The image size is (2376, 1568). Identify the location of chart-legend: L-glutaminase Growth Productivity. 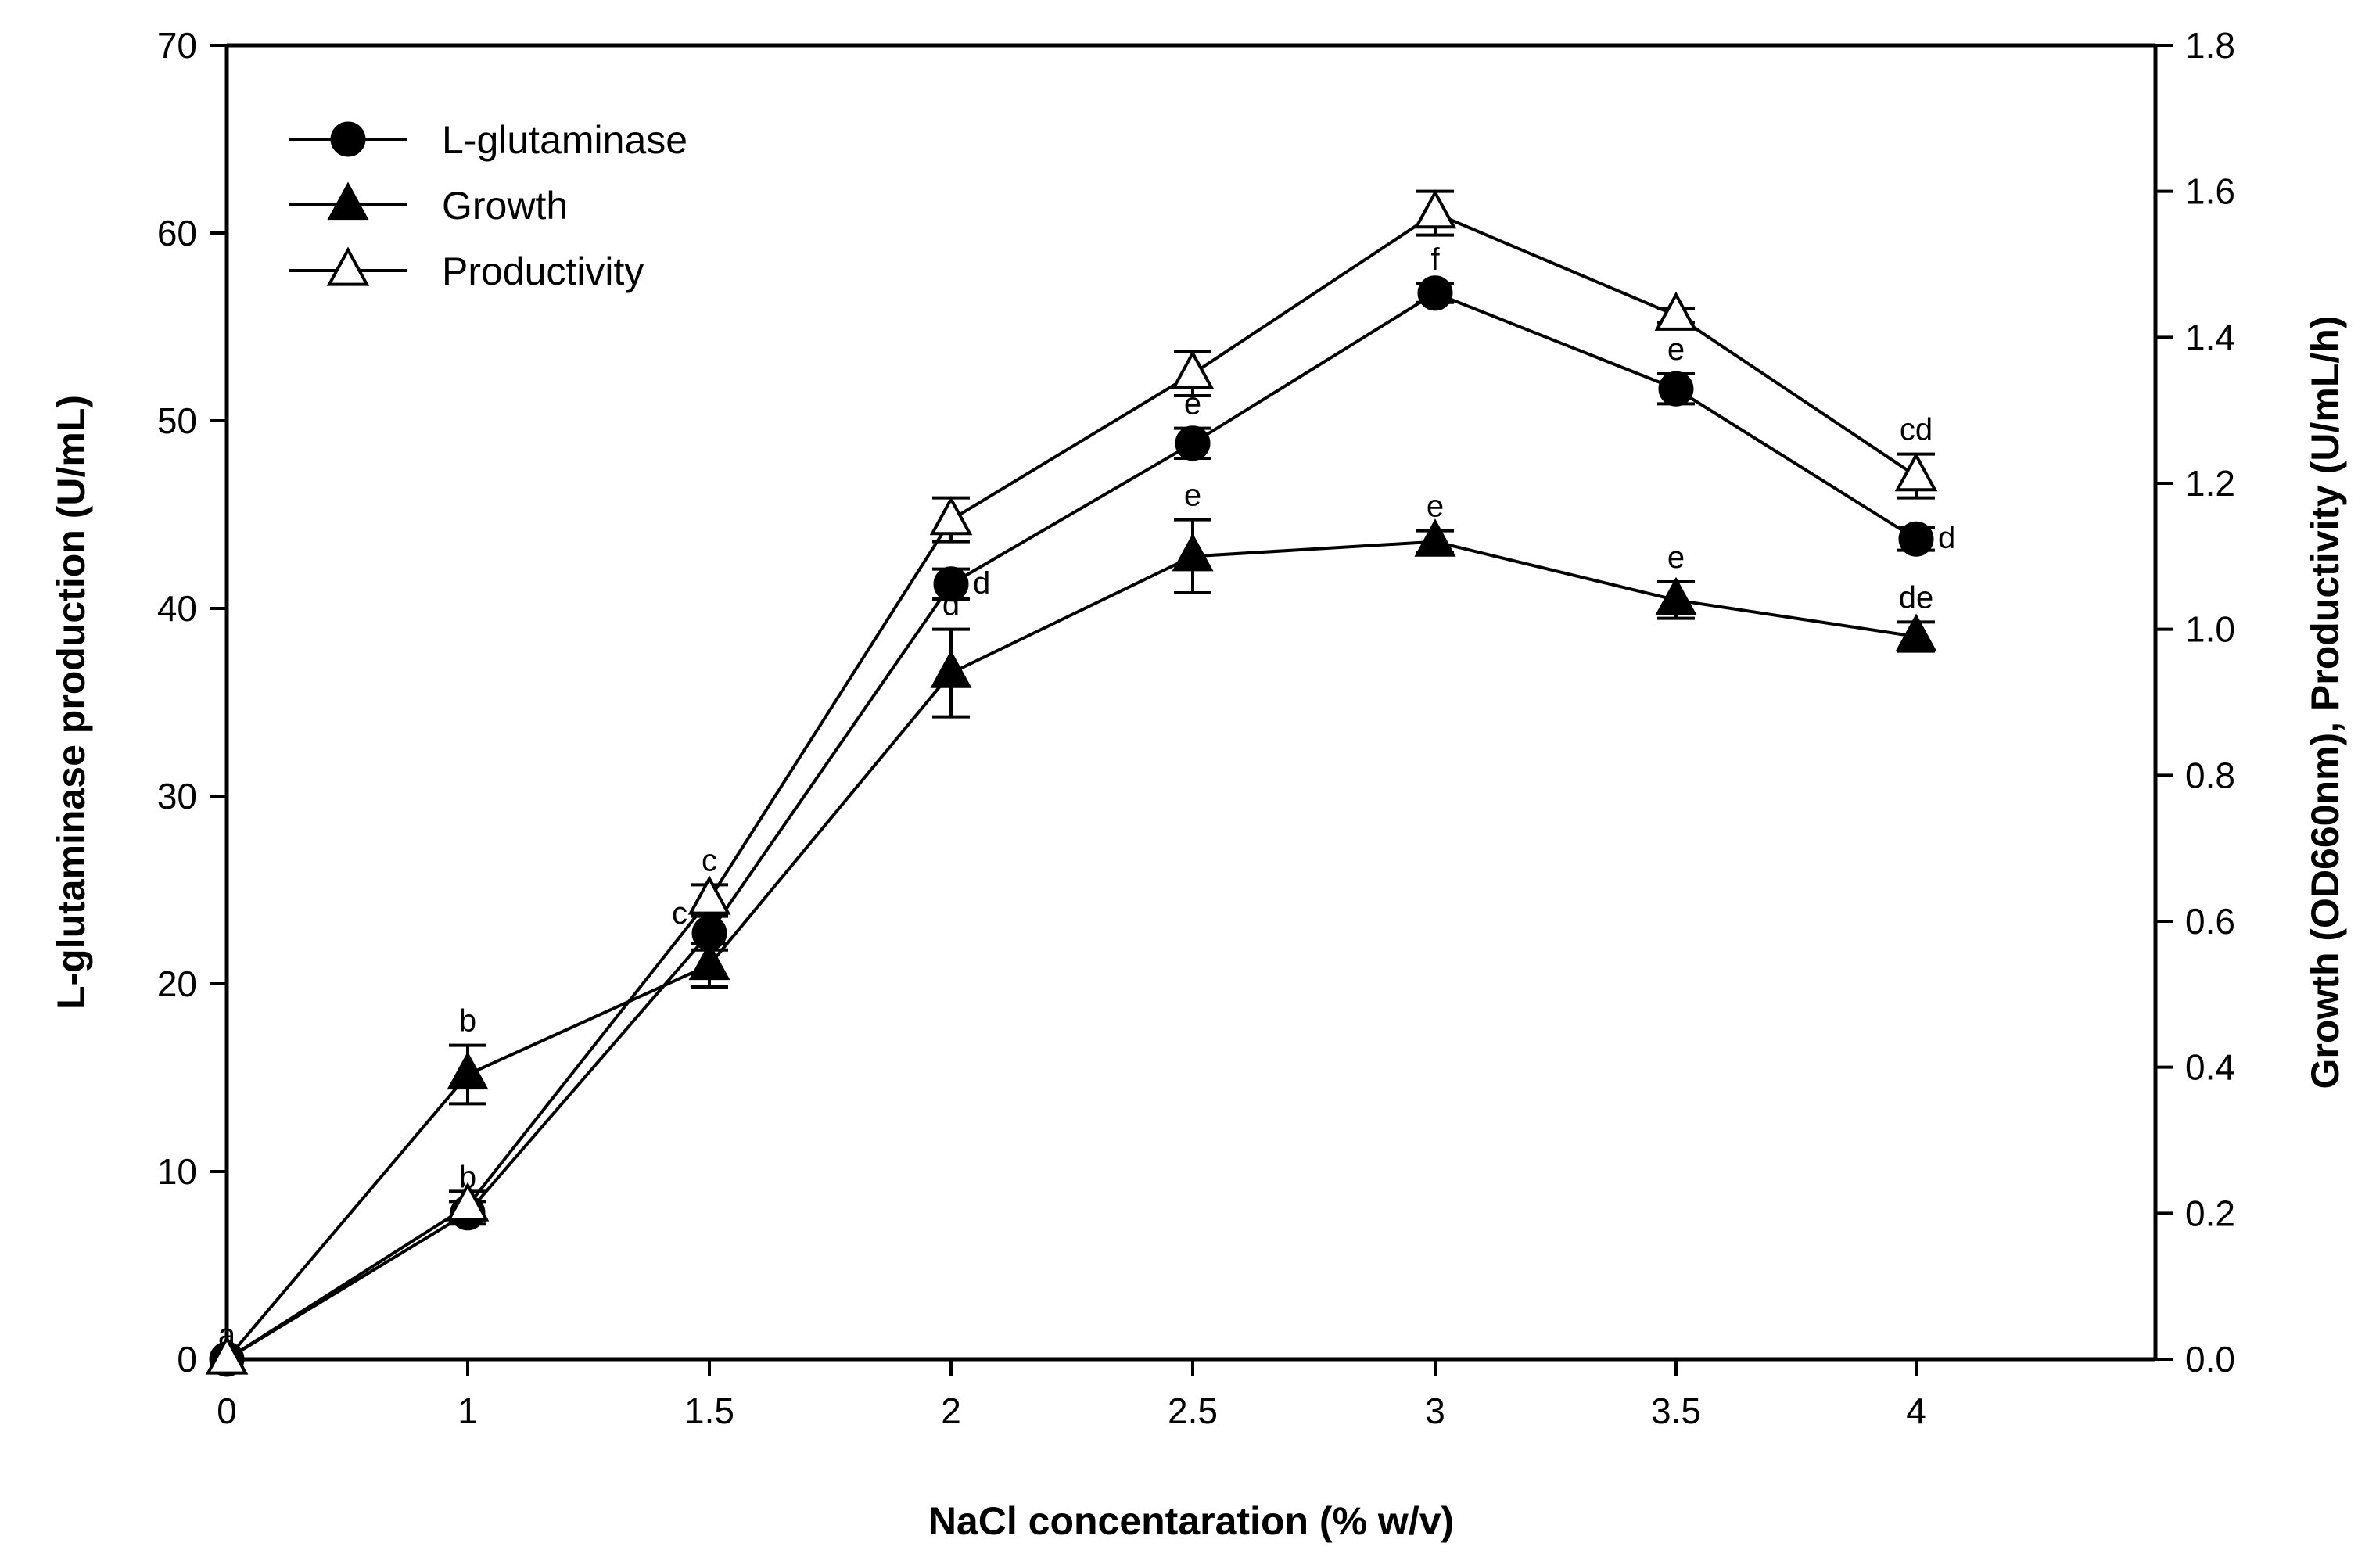
(488, 205).